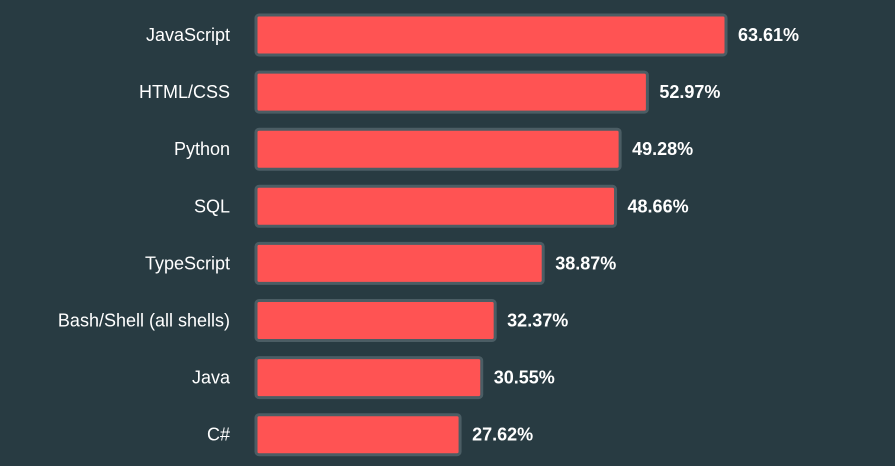  What do you see at coordinates (184, 92) in the screenshot?
I see `category-label: HTML/CSS` at bounding box center [184, 92].